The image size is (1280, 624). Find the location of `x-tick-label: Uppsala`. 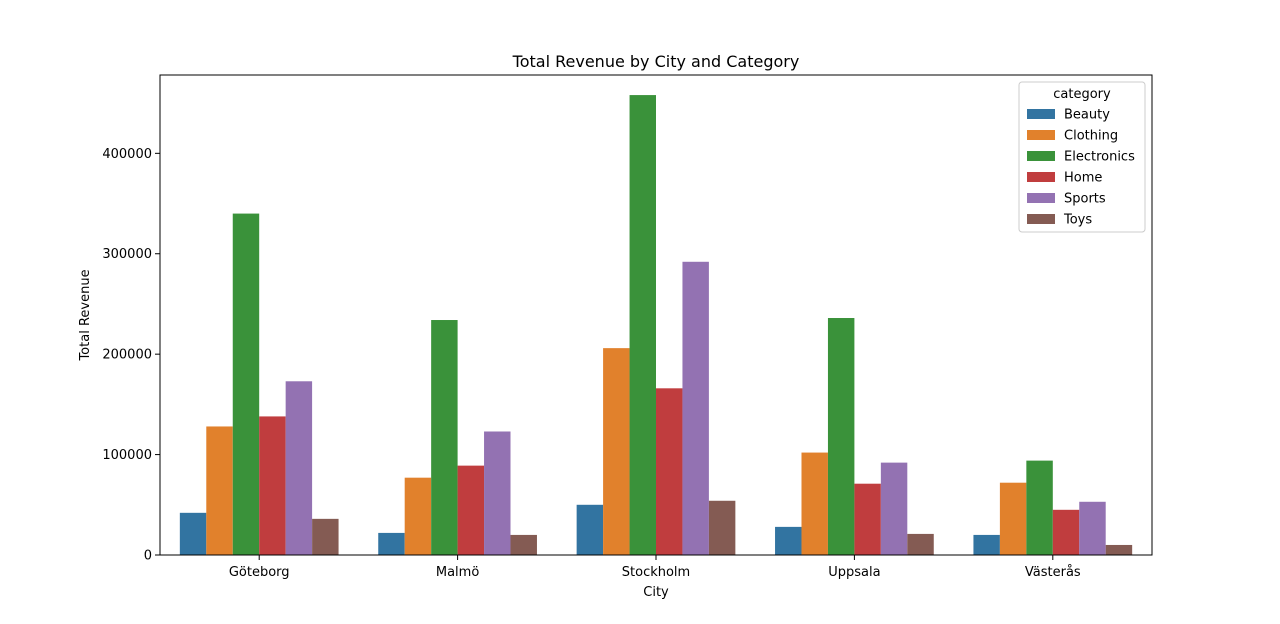

x-tick-label: Uppsala is located at coordinates (854, 572).